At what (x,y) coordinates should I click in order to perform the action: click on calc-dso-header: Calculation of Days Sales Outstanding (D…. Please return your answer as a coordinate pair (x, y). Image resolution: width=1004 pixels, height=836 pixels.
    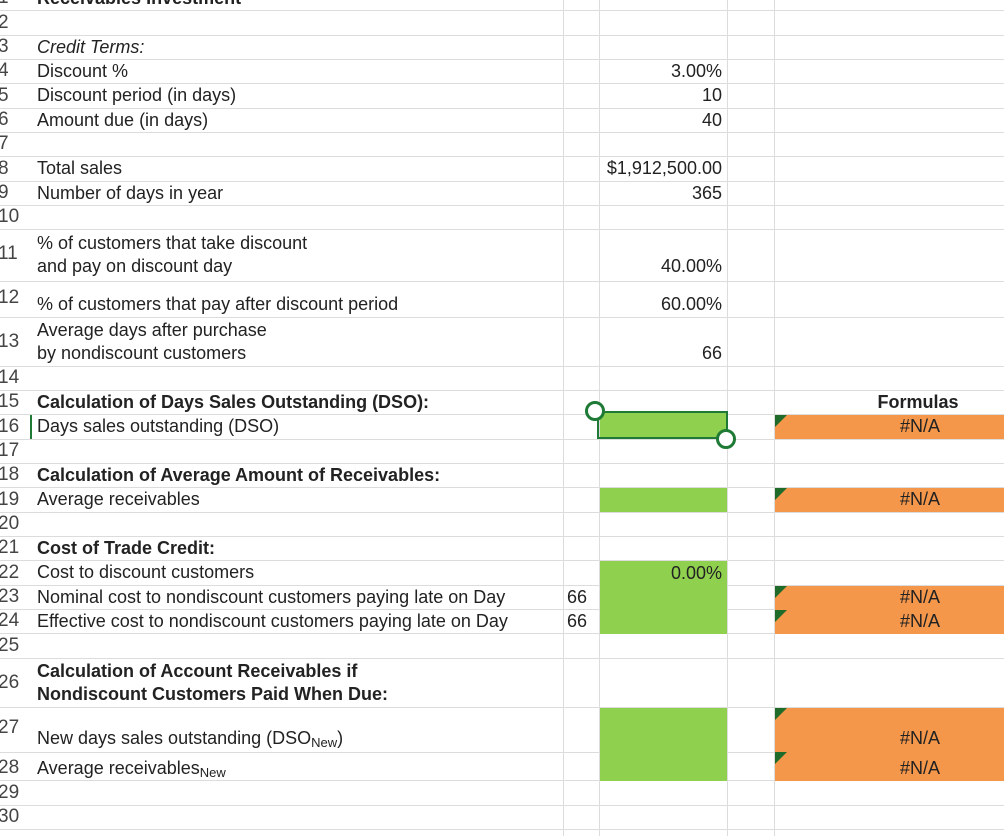
    Looking at the image, I should click on (233, 402).